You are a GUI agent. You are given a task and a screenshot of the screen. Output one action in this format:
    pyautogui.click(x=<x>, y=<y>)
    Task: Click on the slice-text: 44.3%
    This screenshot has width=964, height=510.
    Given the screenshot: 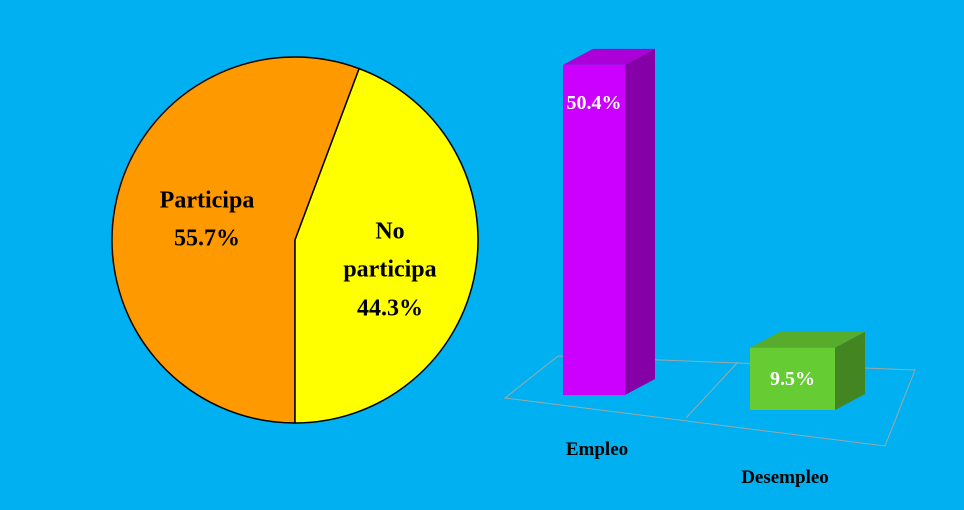 What is the action you would take?
    pyautogui.click(x=390, y=308)
    